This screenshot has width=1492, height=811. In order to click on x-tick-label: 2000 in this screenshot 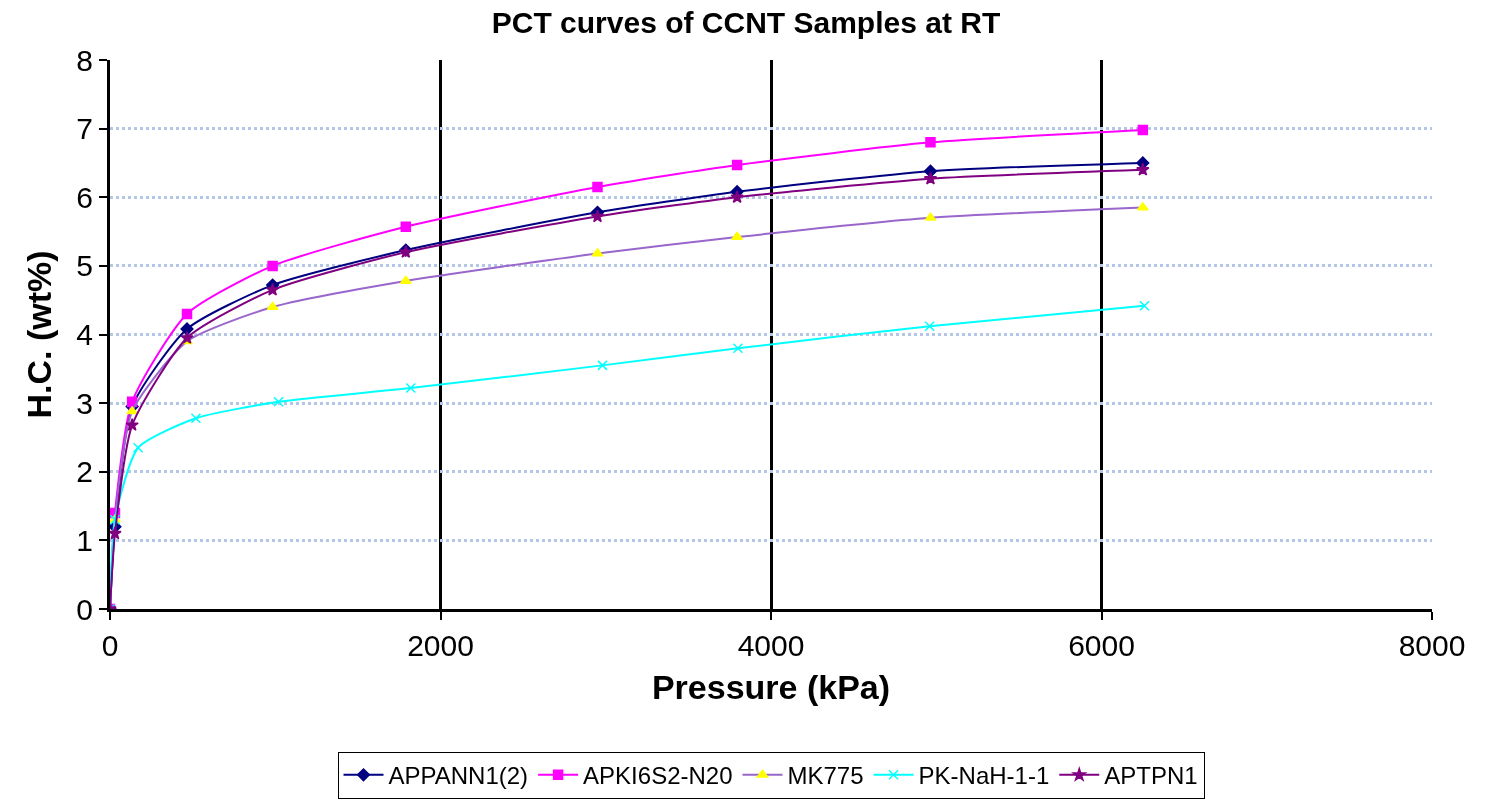, I will do `click(440, 645)`.